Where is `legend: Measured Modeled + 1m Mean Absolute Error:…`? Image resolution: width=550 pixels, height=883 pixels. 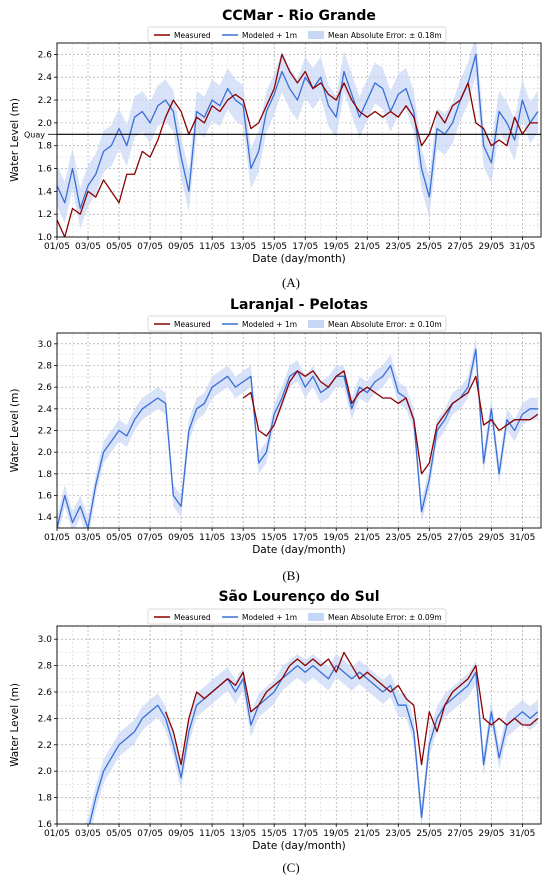
legend: Measured Modeled + 1m Mean Absolute Error:… is located at coordinates (297, 616).